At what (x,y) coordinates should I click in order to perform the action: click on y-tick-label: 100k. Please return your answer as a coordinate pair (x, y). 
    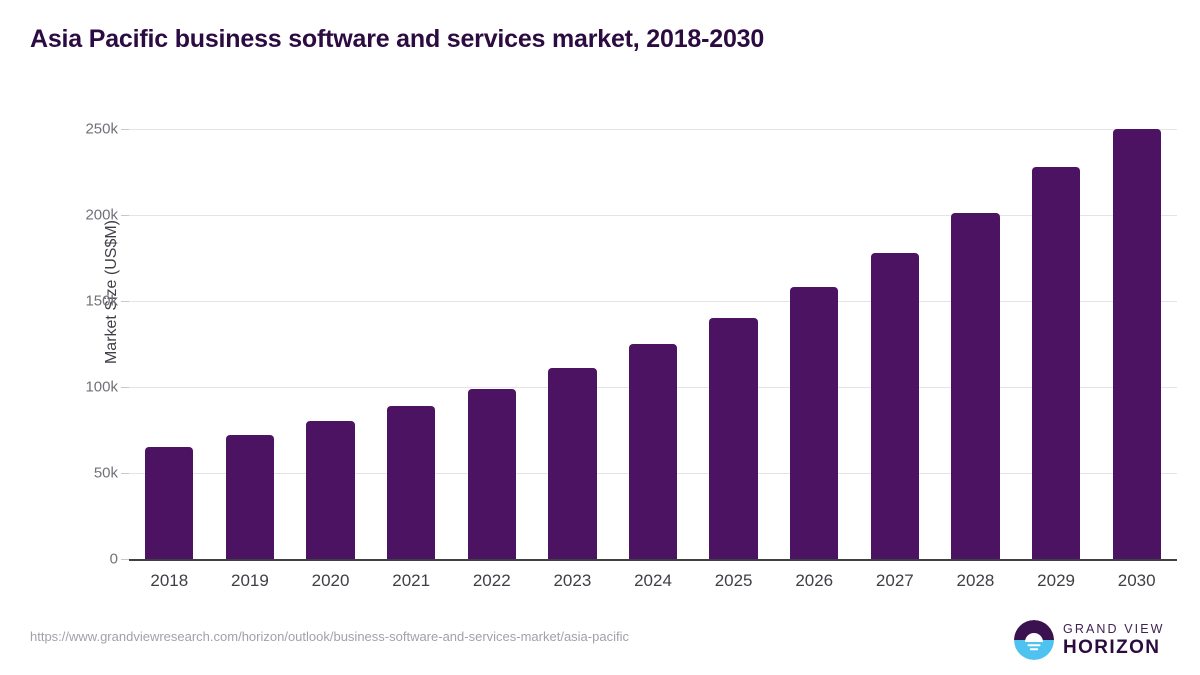
    Looking at the image, I should click on (101, 387).